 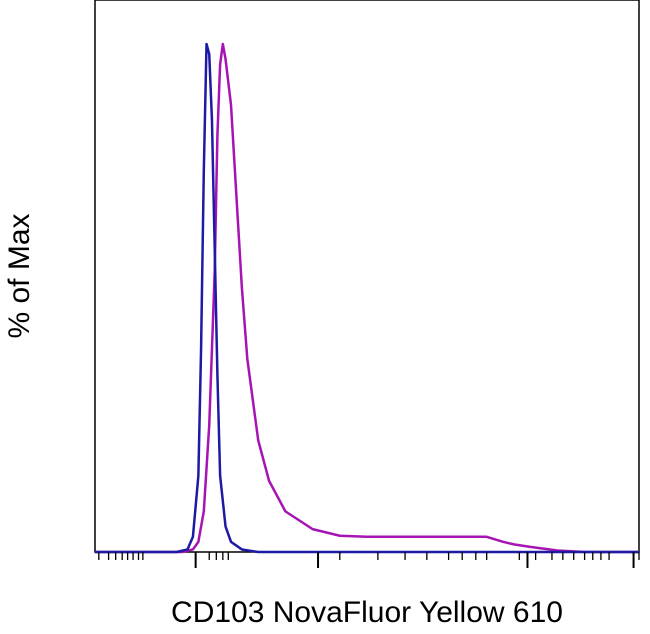 What do you see at coordinates (19, 275) in the screenshot?
I see `y-axis-label: % of Max` at bounding box center [19, 275].